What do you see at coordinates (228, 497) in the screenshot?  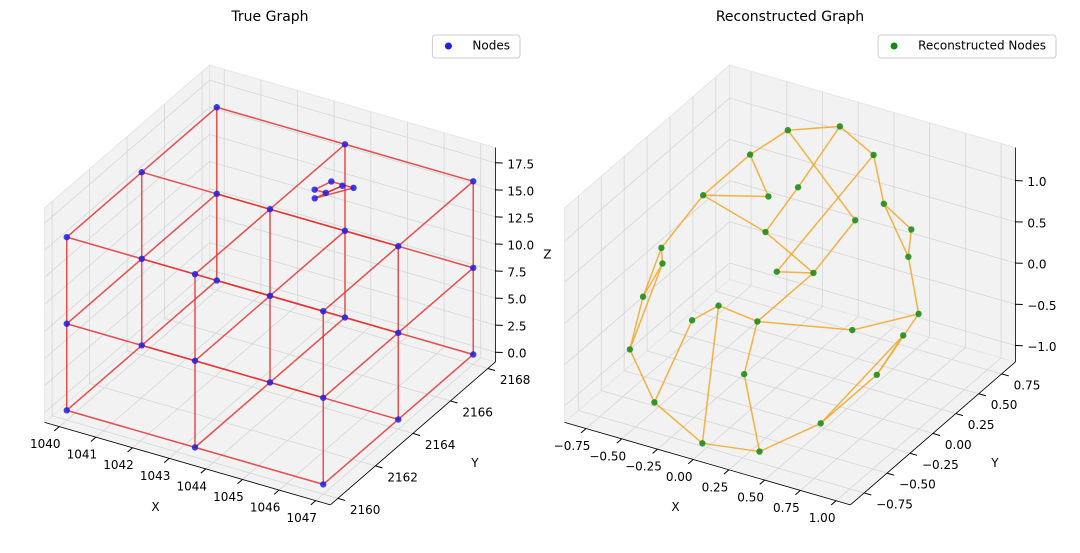 I see `x-tick-label: 1045` at bounding box center [228, 497].